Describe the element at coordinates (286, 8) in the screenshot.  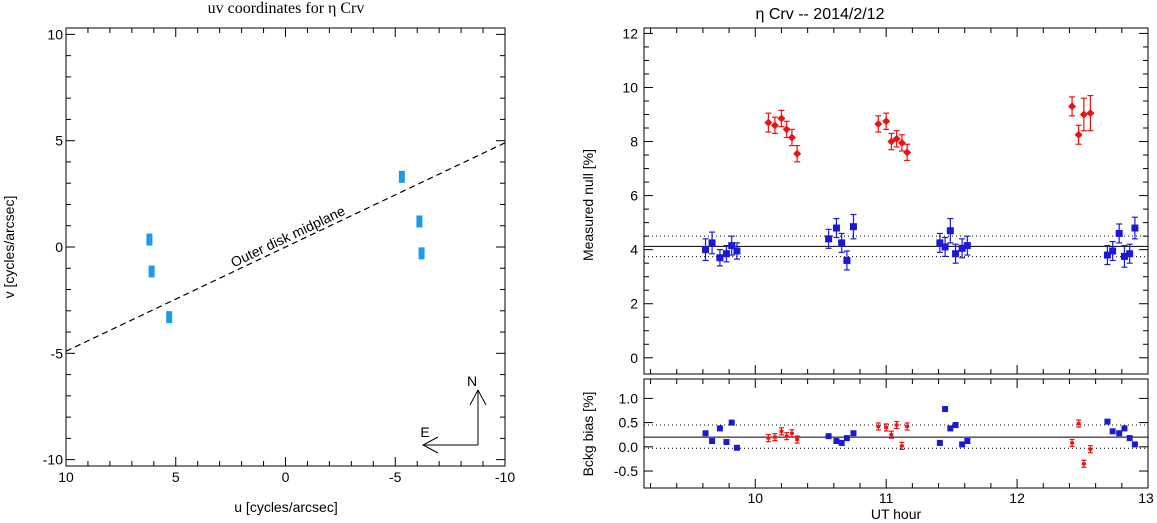
I see `uv-plot-title: uv coordinates for η Crv` at that location.